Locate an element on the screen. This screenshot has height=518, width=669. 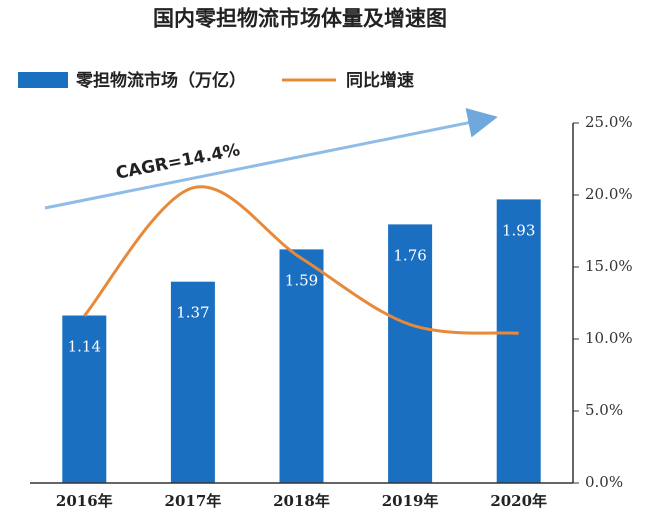
bar-value-label: 1.37 is located at coordinates (192, 313).